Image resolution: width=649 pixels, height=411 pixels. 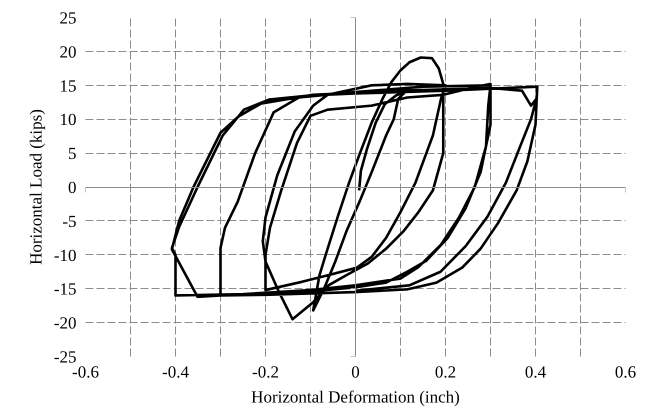 What do you see at coordinates (69, 221) in the screenshot?
I see `y-tick-label: -5` at bounding box center [69, 221].